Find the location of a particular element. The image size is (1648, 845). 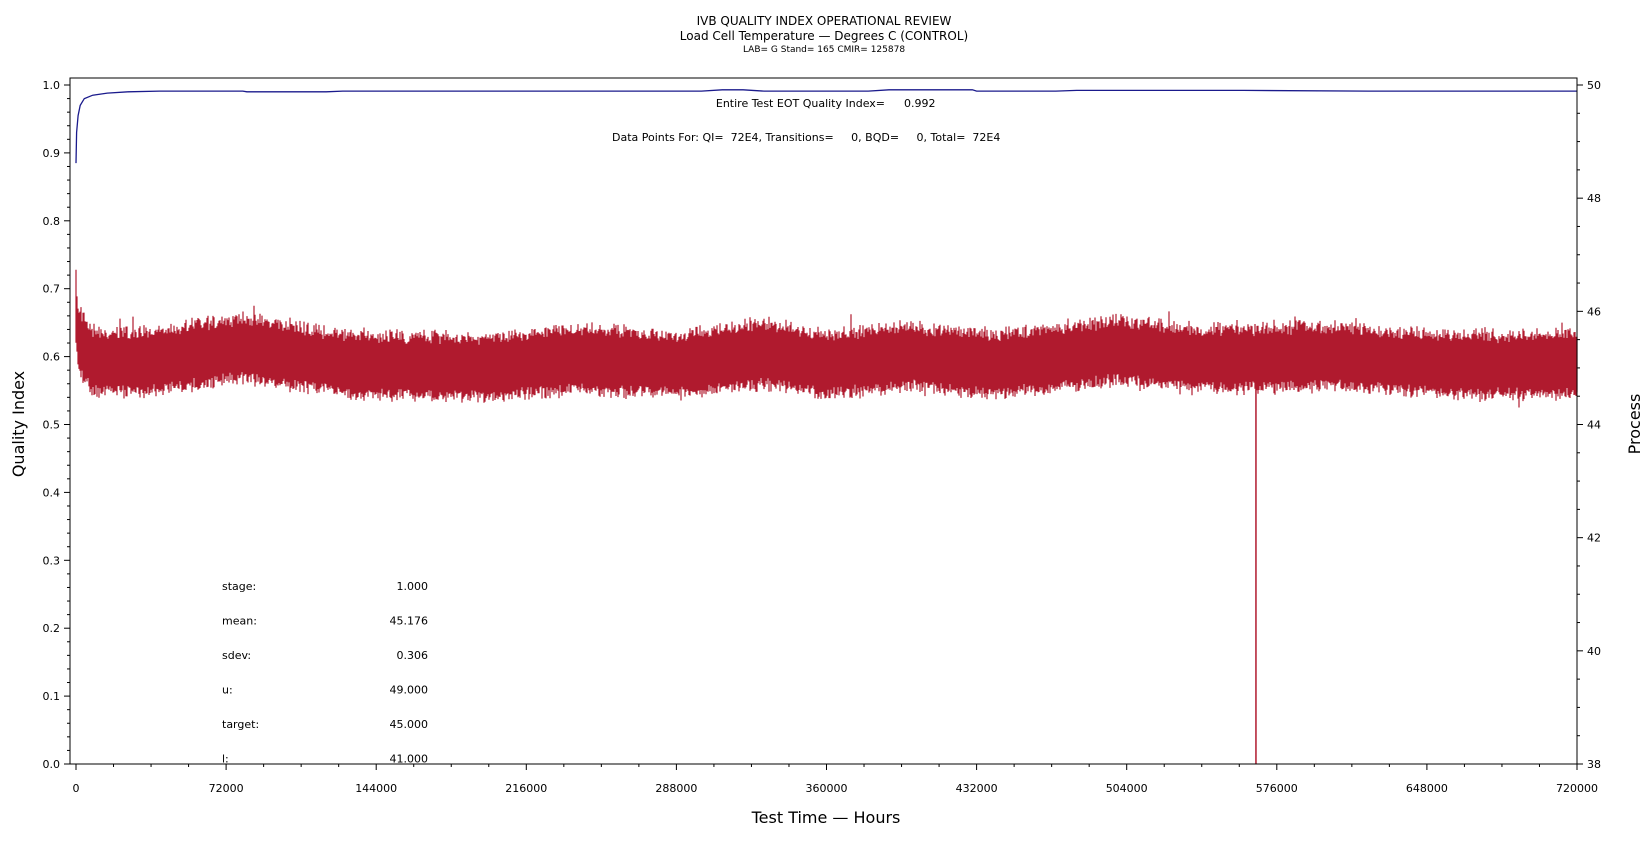

stat-label: u: is located at coordinates (227, 690).